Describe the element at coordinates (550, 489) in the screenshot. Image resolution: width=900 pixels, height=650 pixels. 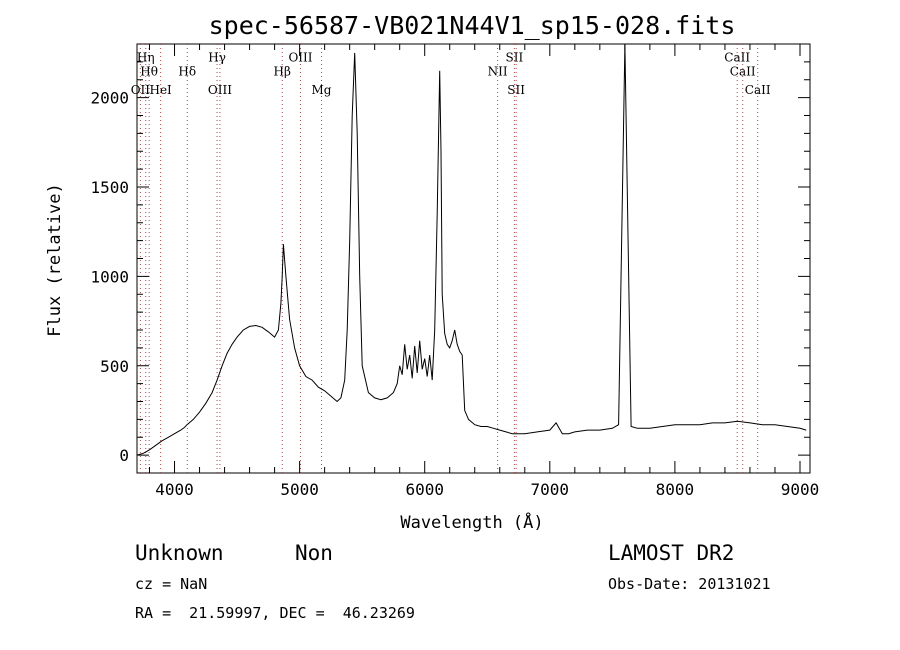
I see `x-tick-label: 7000` at that location.